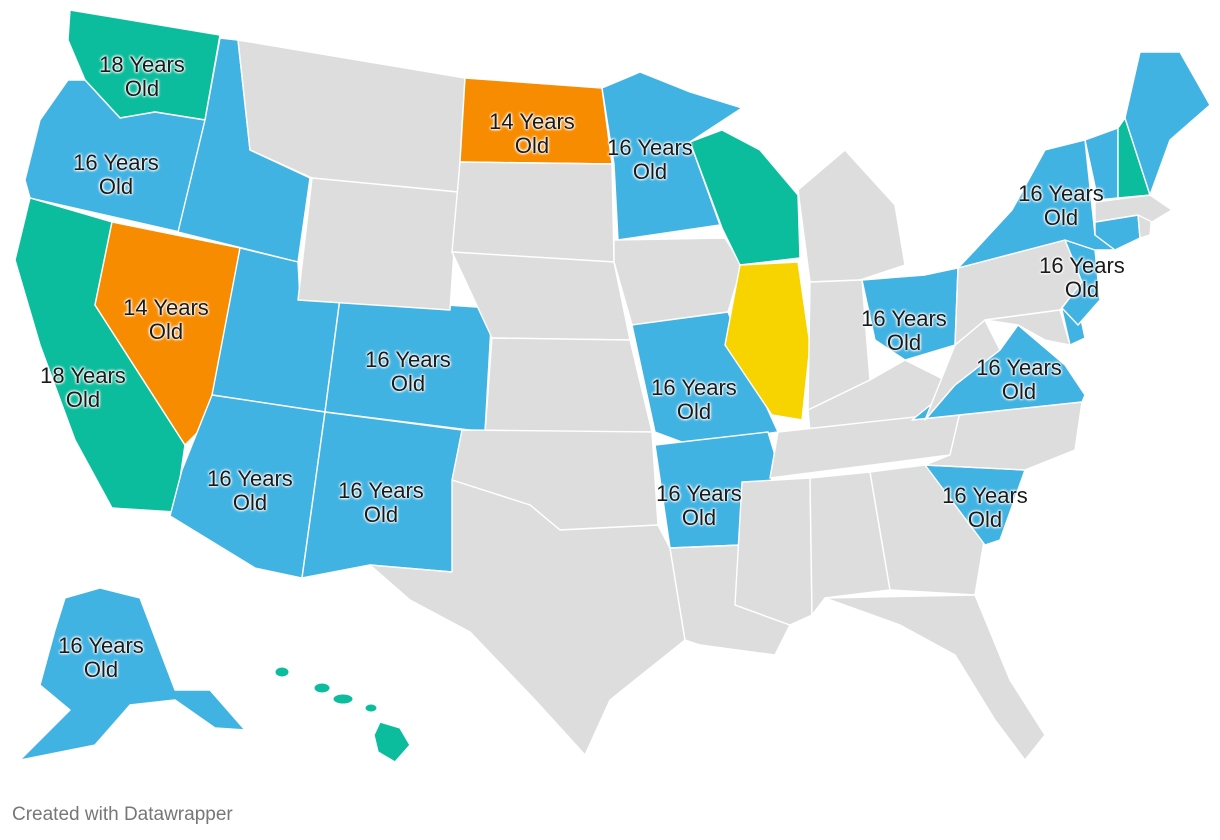 Image resolution: width=1220 pixels, height=840 pixels. Describe the element at coordinates (1027, 327) in the screenshot. I see `state-MD` at that location.